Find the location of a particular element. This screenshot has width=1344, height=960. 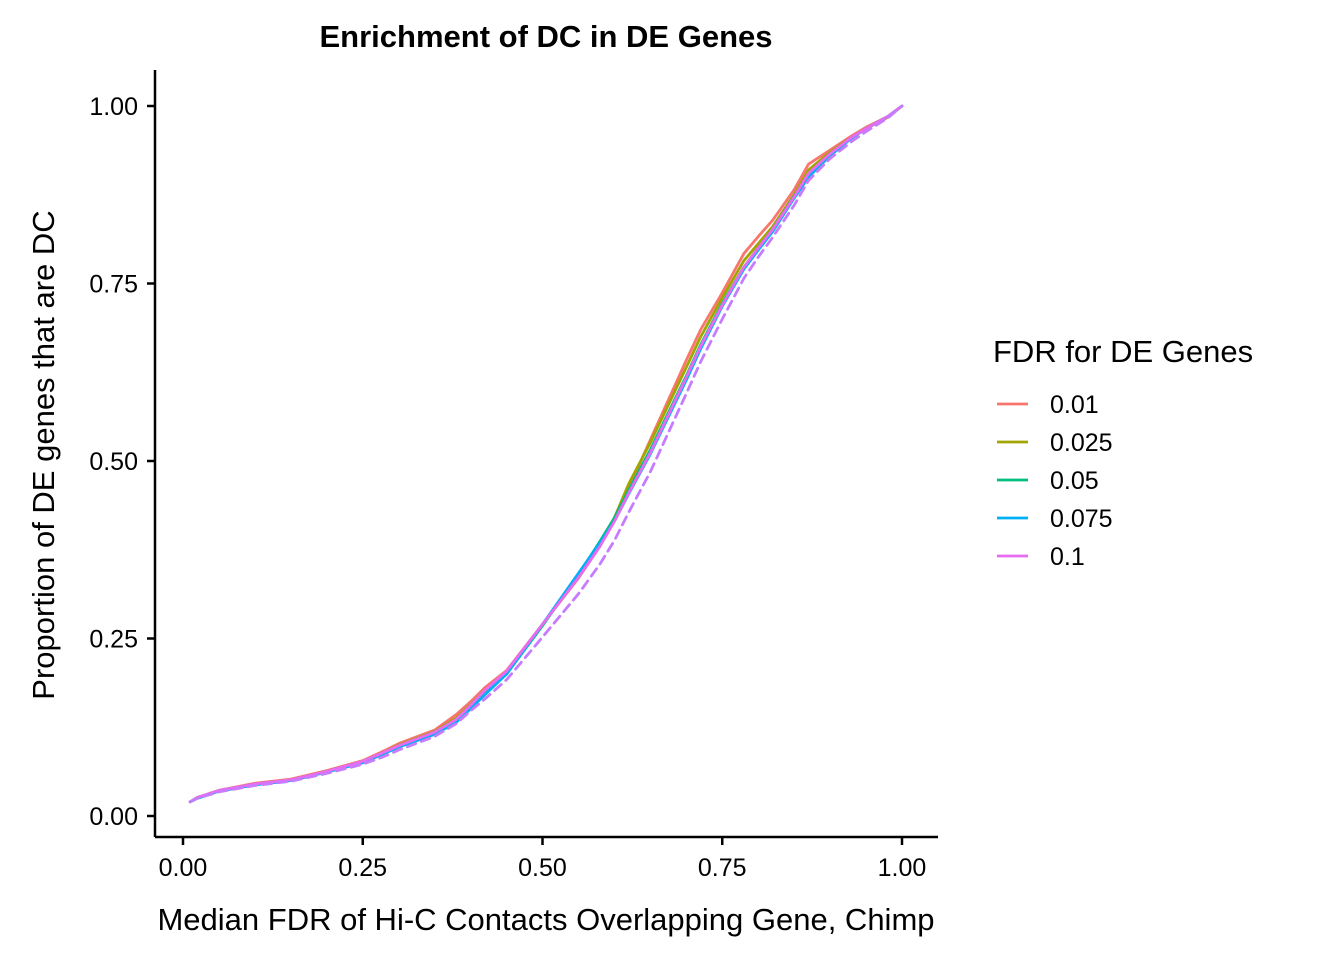

legend-label-2: 0.05 is located at coordinates (1074, 481).